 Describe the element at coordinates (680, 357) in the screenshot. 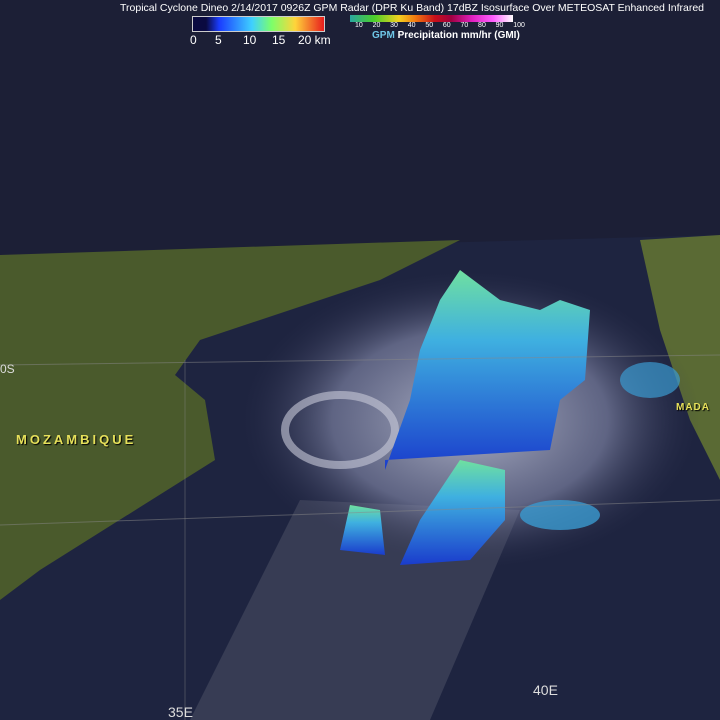

I see `land-madagascar` at that location.